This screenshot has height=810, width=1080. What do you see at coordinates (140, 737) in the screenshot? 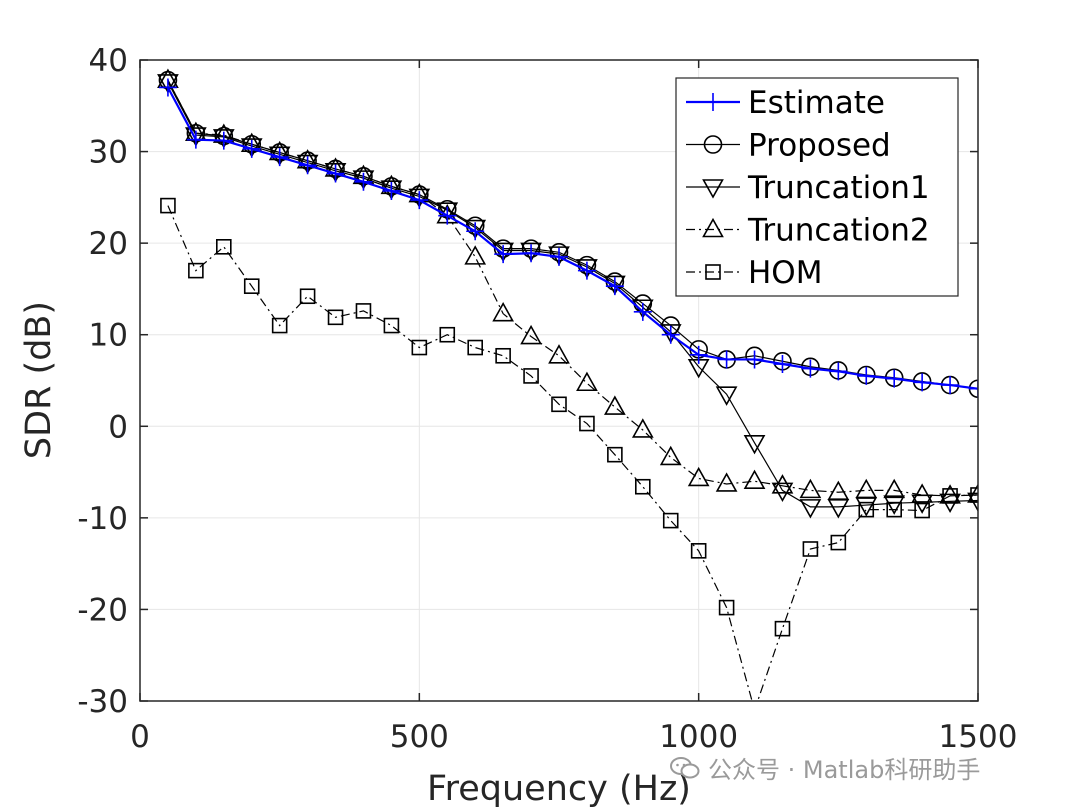
I see `x-tick-label: 0` at bounding box center [140, 737].